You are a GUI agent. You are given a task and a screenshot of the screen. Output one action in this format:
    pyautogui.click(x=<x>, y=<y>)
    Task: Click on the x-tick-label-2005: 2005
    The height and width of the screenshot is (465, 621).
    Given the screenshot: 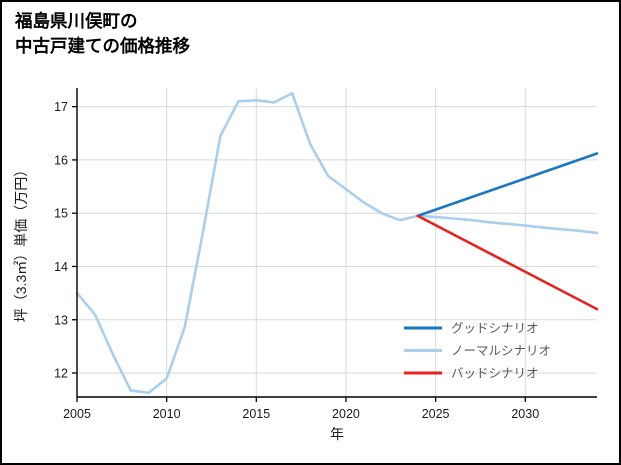 What is the action you would take?
    pyautogui.click(x=77, y=414)
    